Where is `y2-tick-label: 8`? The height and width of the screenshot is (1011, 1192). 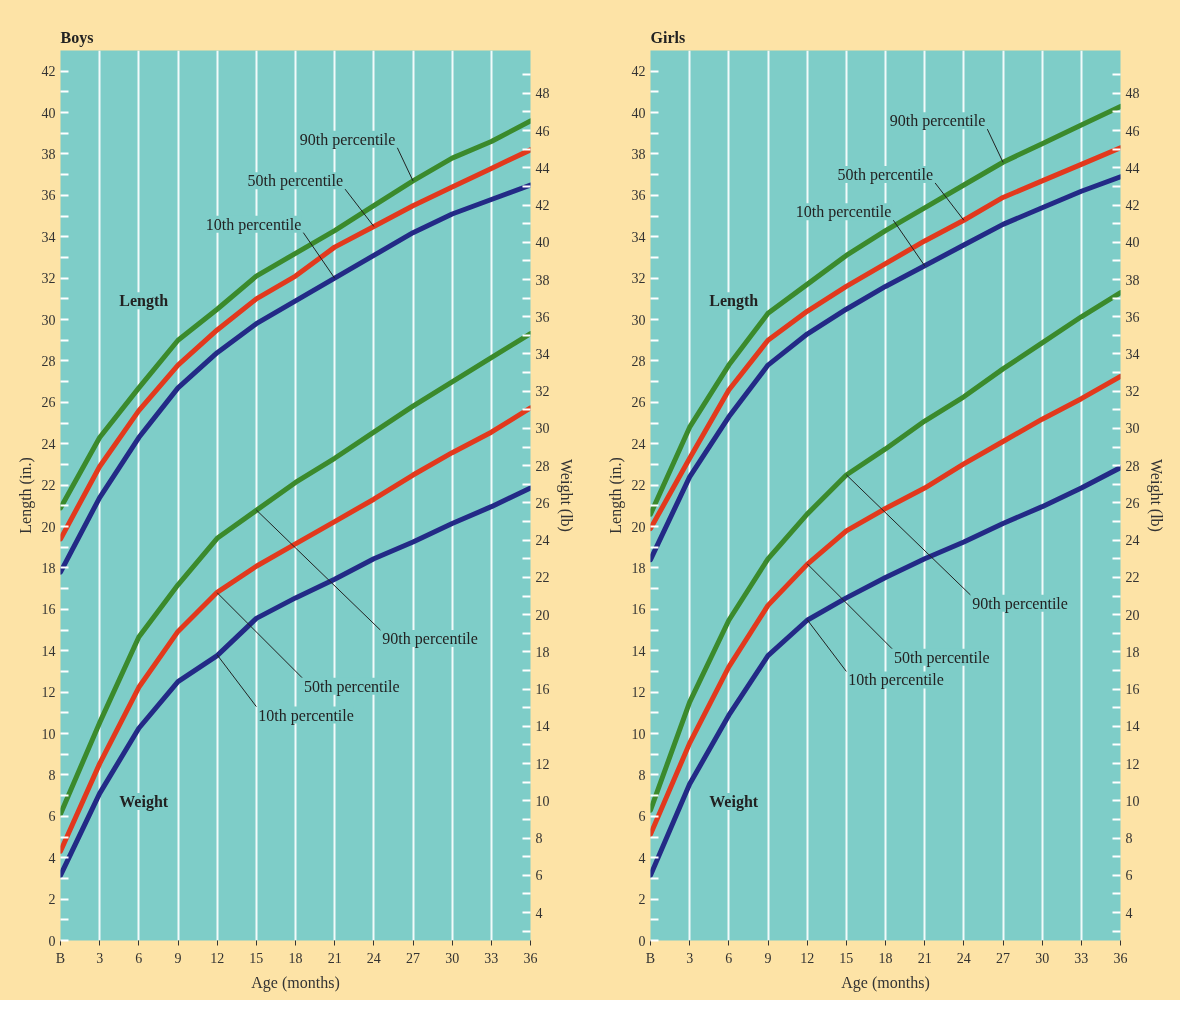
y2-tick-label: 8 is located at coordinates (539, 839).